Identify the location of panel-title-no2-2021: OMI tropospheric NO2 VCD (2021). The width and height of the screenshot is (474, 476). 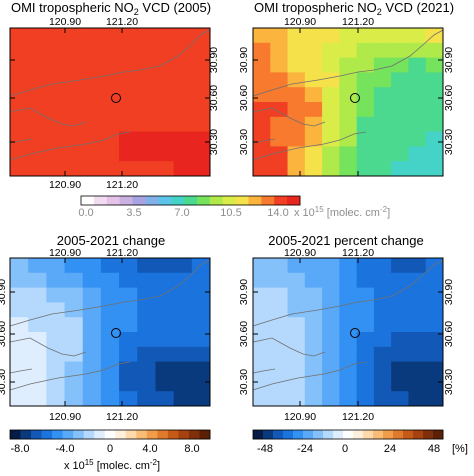
(354, 8).